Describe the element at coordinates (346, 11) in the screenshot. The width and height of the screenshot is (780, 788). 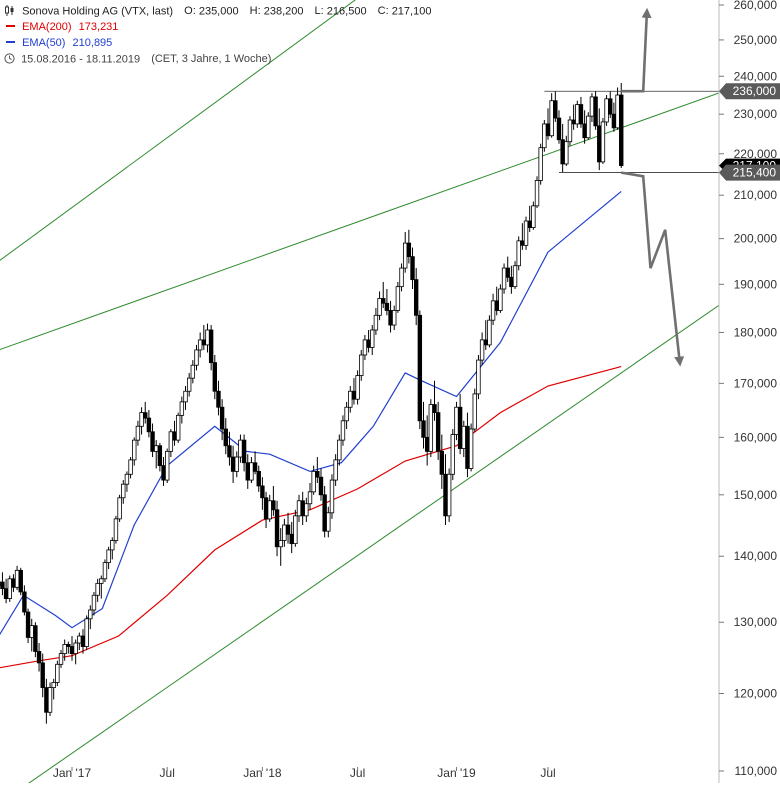
I see `low-value: 216,500` at that location.